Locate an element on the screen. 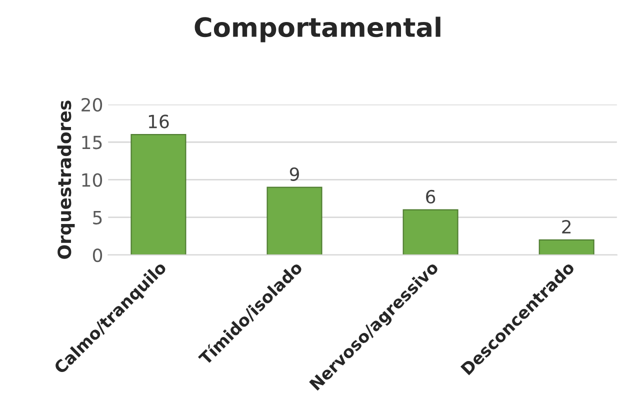  y-tick-label: 20 is located at coordinates (92, 105).